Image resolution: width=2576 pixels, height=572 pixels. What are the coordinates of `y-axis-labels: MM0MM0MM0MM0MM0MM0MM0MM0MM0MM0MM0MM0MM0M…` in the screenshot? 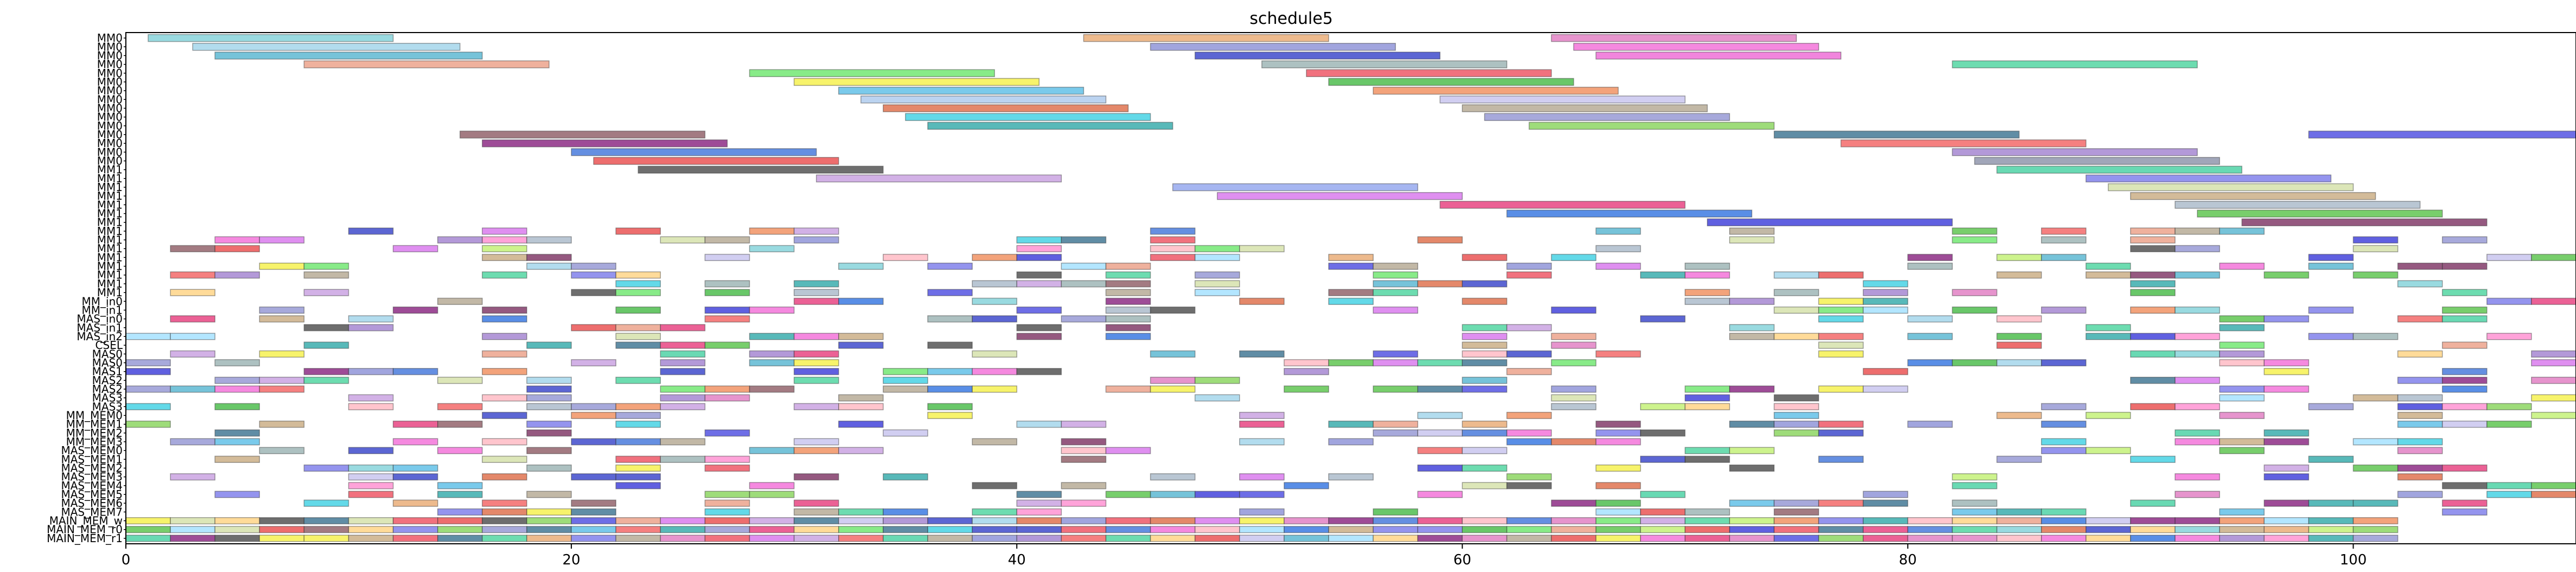 It's located at (86, 288).